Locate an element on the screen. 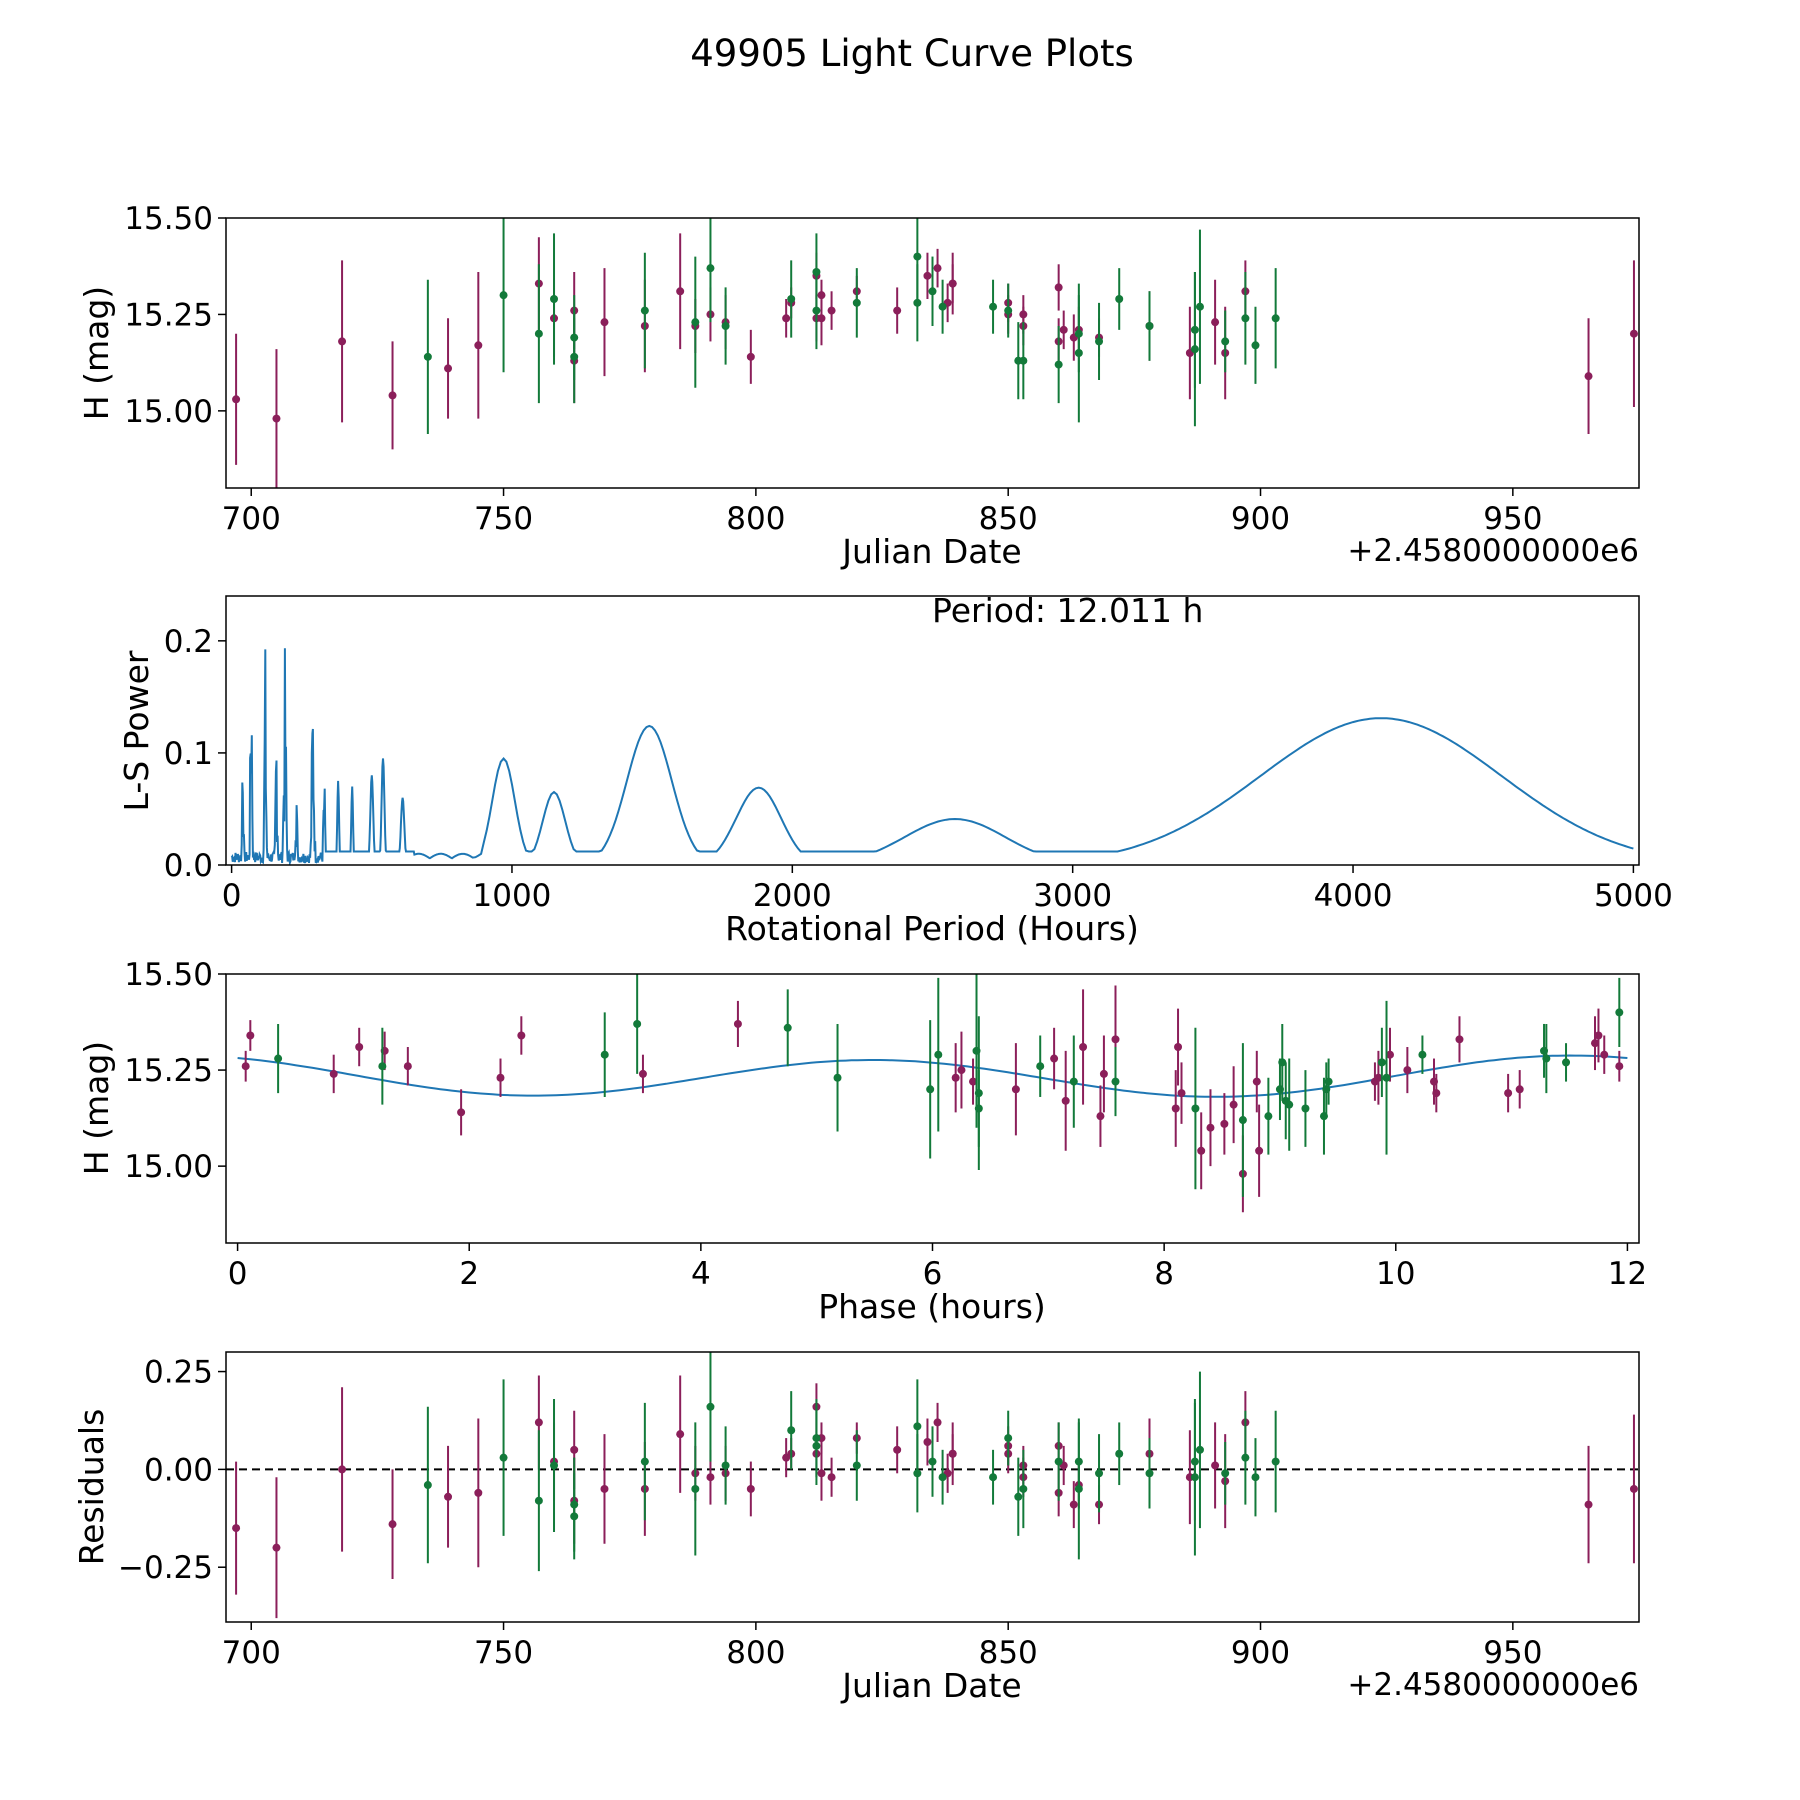 Image resolution: width=1800 pixels, height=1800 pixels. y-tick-label: 15.00 is located at coordinates (168, 1167).